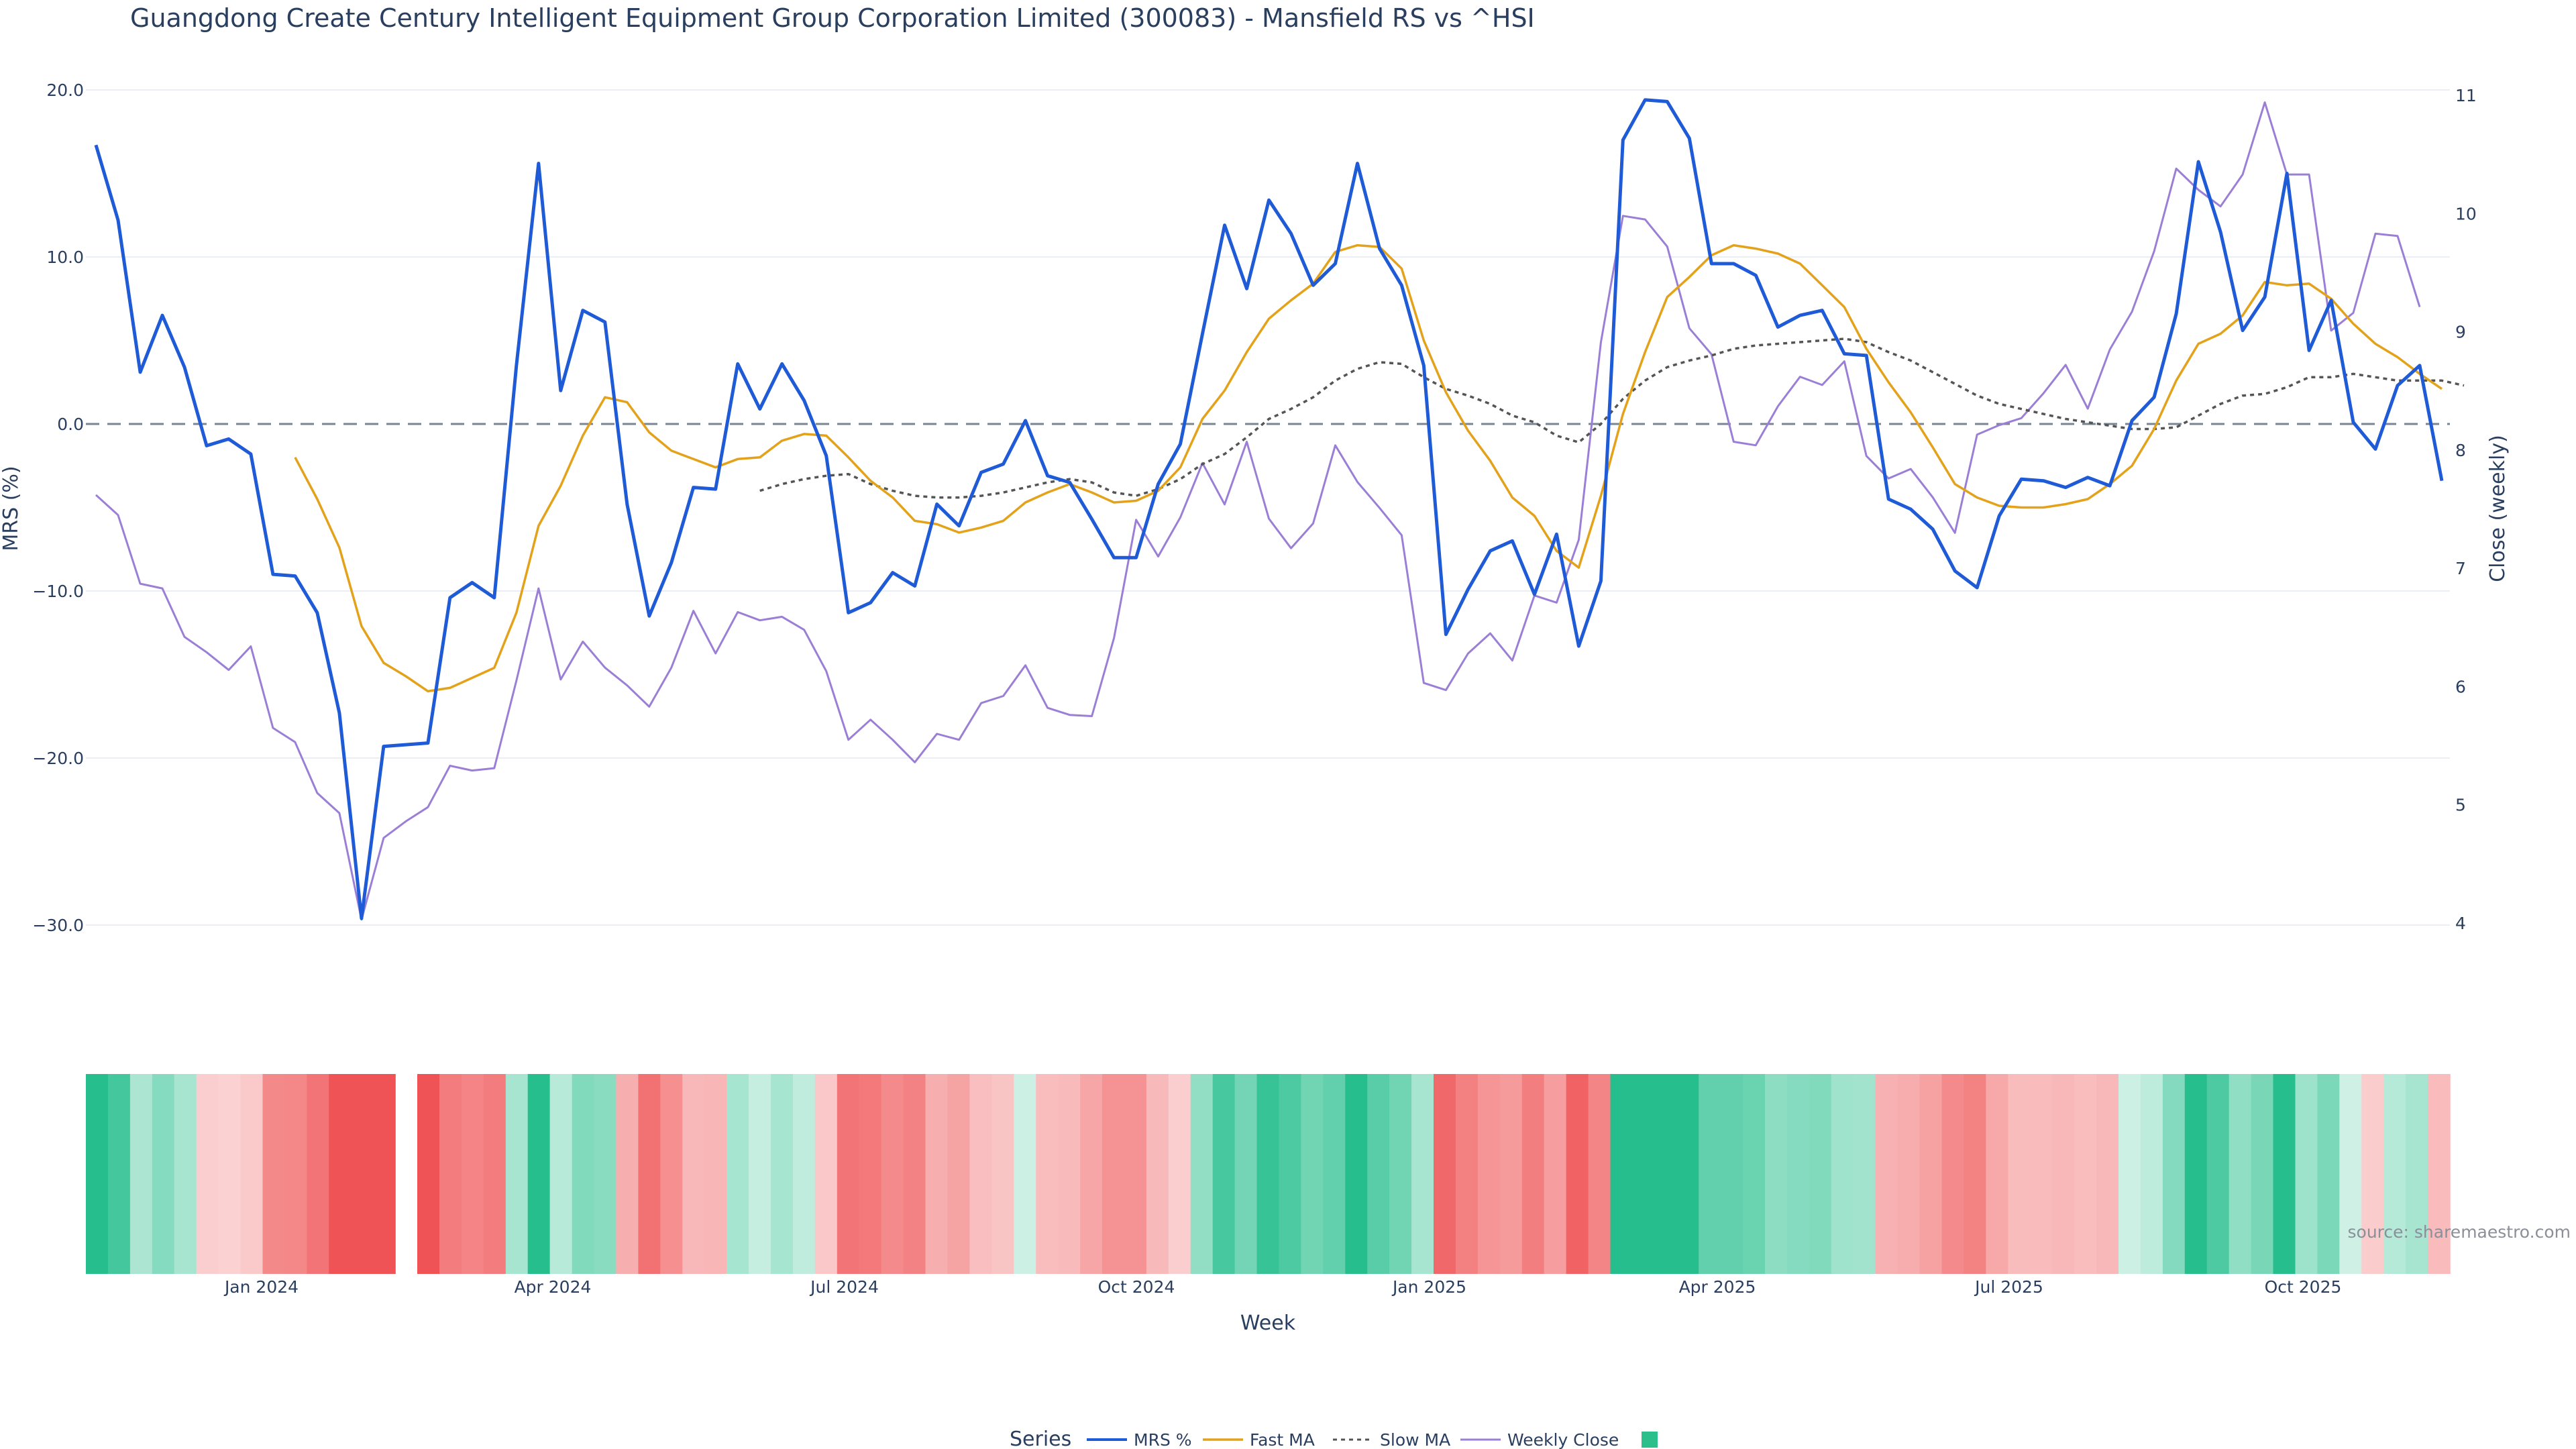 The width and height of the screenshot is (2576, 1449). Describe the element at coordinates (1650, 1440) in the screenshot. I see `legend-heatmap-swatch` at that location.